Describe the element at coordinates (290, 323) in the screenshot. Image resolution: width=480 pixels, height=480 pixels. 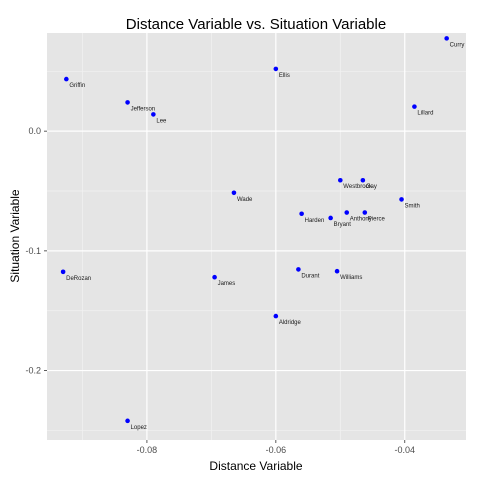
I see `point-label: Aldridge` at that location.